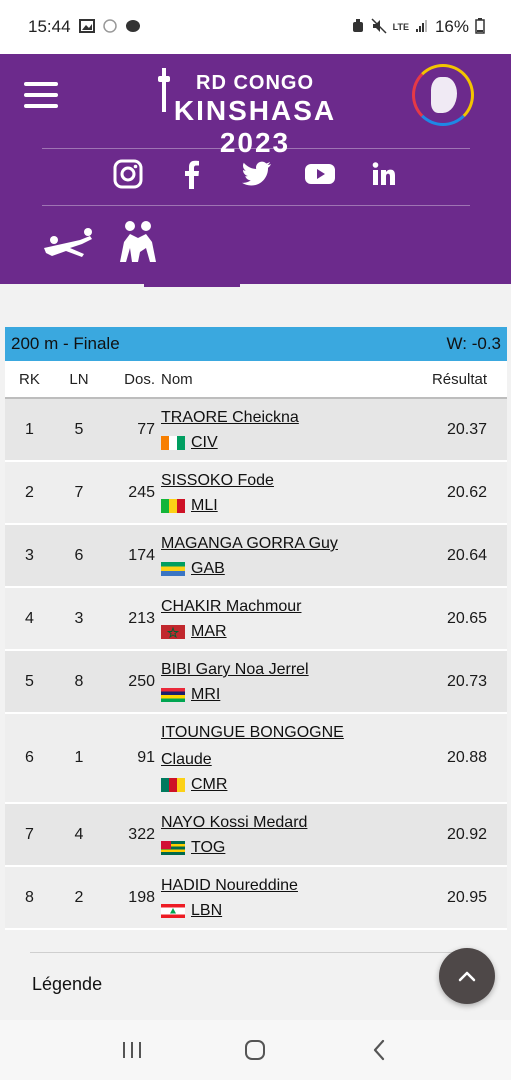  Describe the element at coordinates (103, 243) in the screenshot. I see `sport-icons` at that location.